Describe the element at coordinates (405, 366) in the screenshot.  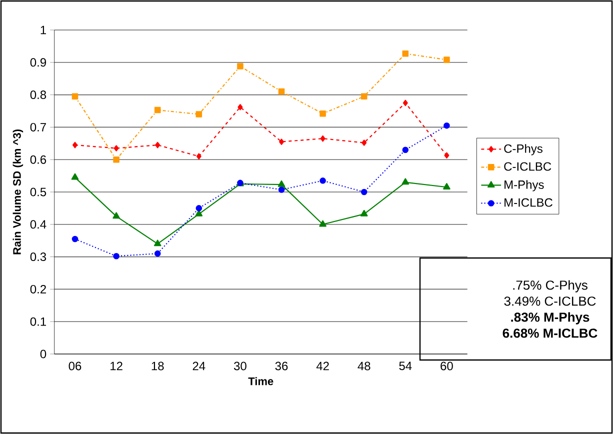
I see `x-tick-label: 54` at that location.